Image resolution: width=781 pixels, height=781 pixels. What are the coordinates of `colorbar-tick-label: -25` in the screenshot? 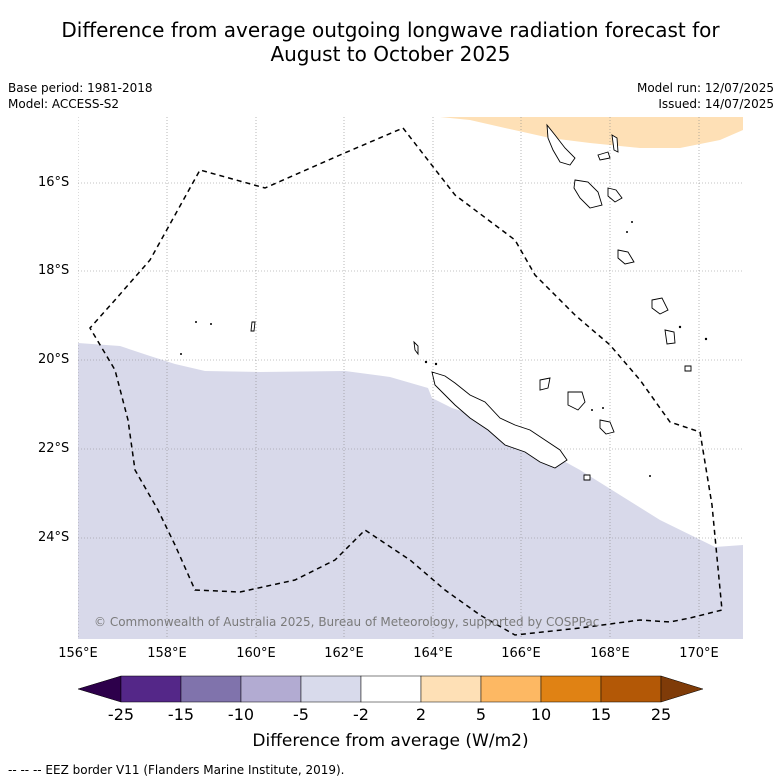 It's located at (121, 714).